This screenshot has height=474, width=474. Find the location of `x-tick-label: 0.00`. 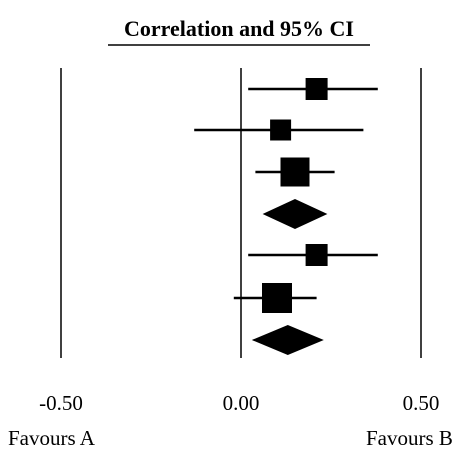

x-tick-label: 0.00 is located at coordinates (241, 403).